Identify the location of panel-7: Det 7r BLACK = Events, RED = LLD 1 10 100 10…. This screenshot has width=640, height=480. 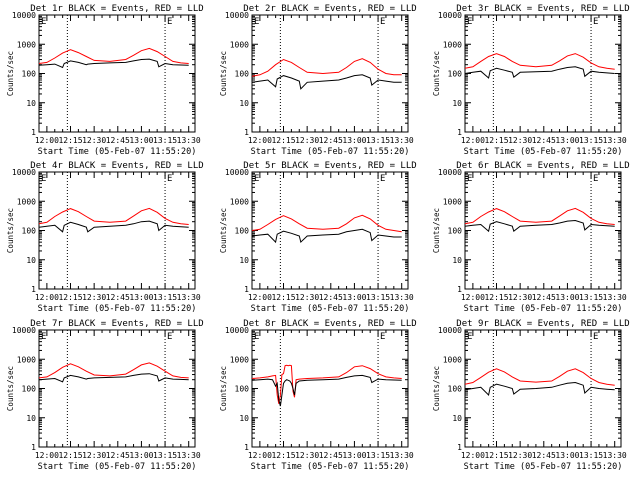
(105, 395).